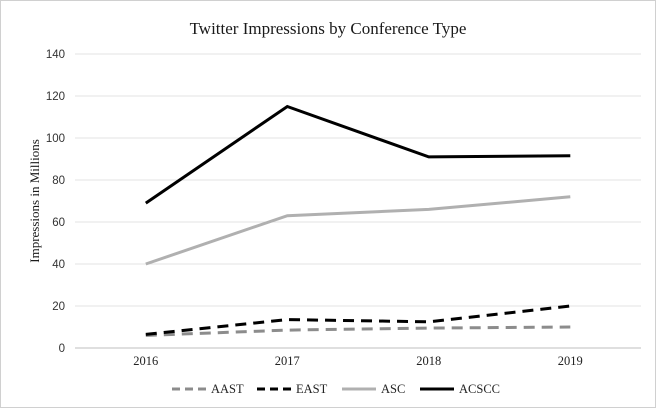 The image size is (656, 408). Describe the element at coordinates (145, 361) in the screenshot. I see `x-tick-label: 2016` at that location.